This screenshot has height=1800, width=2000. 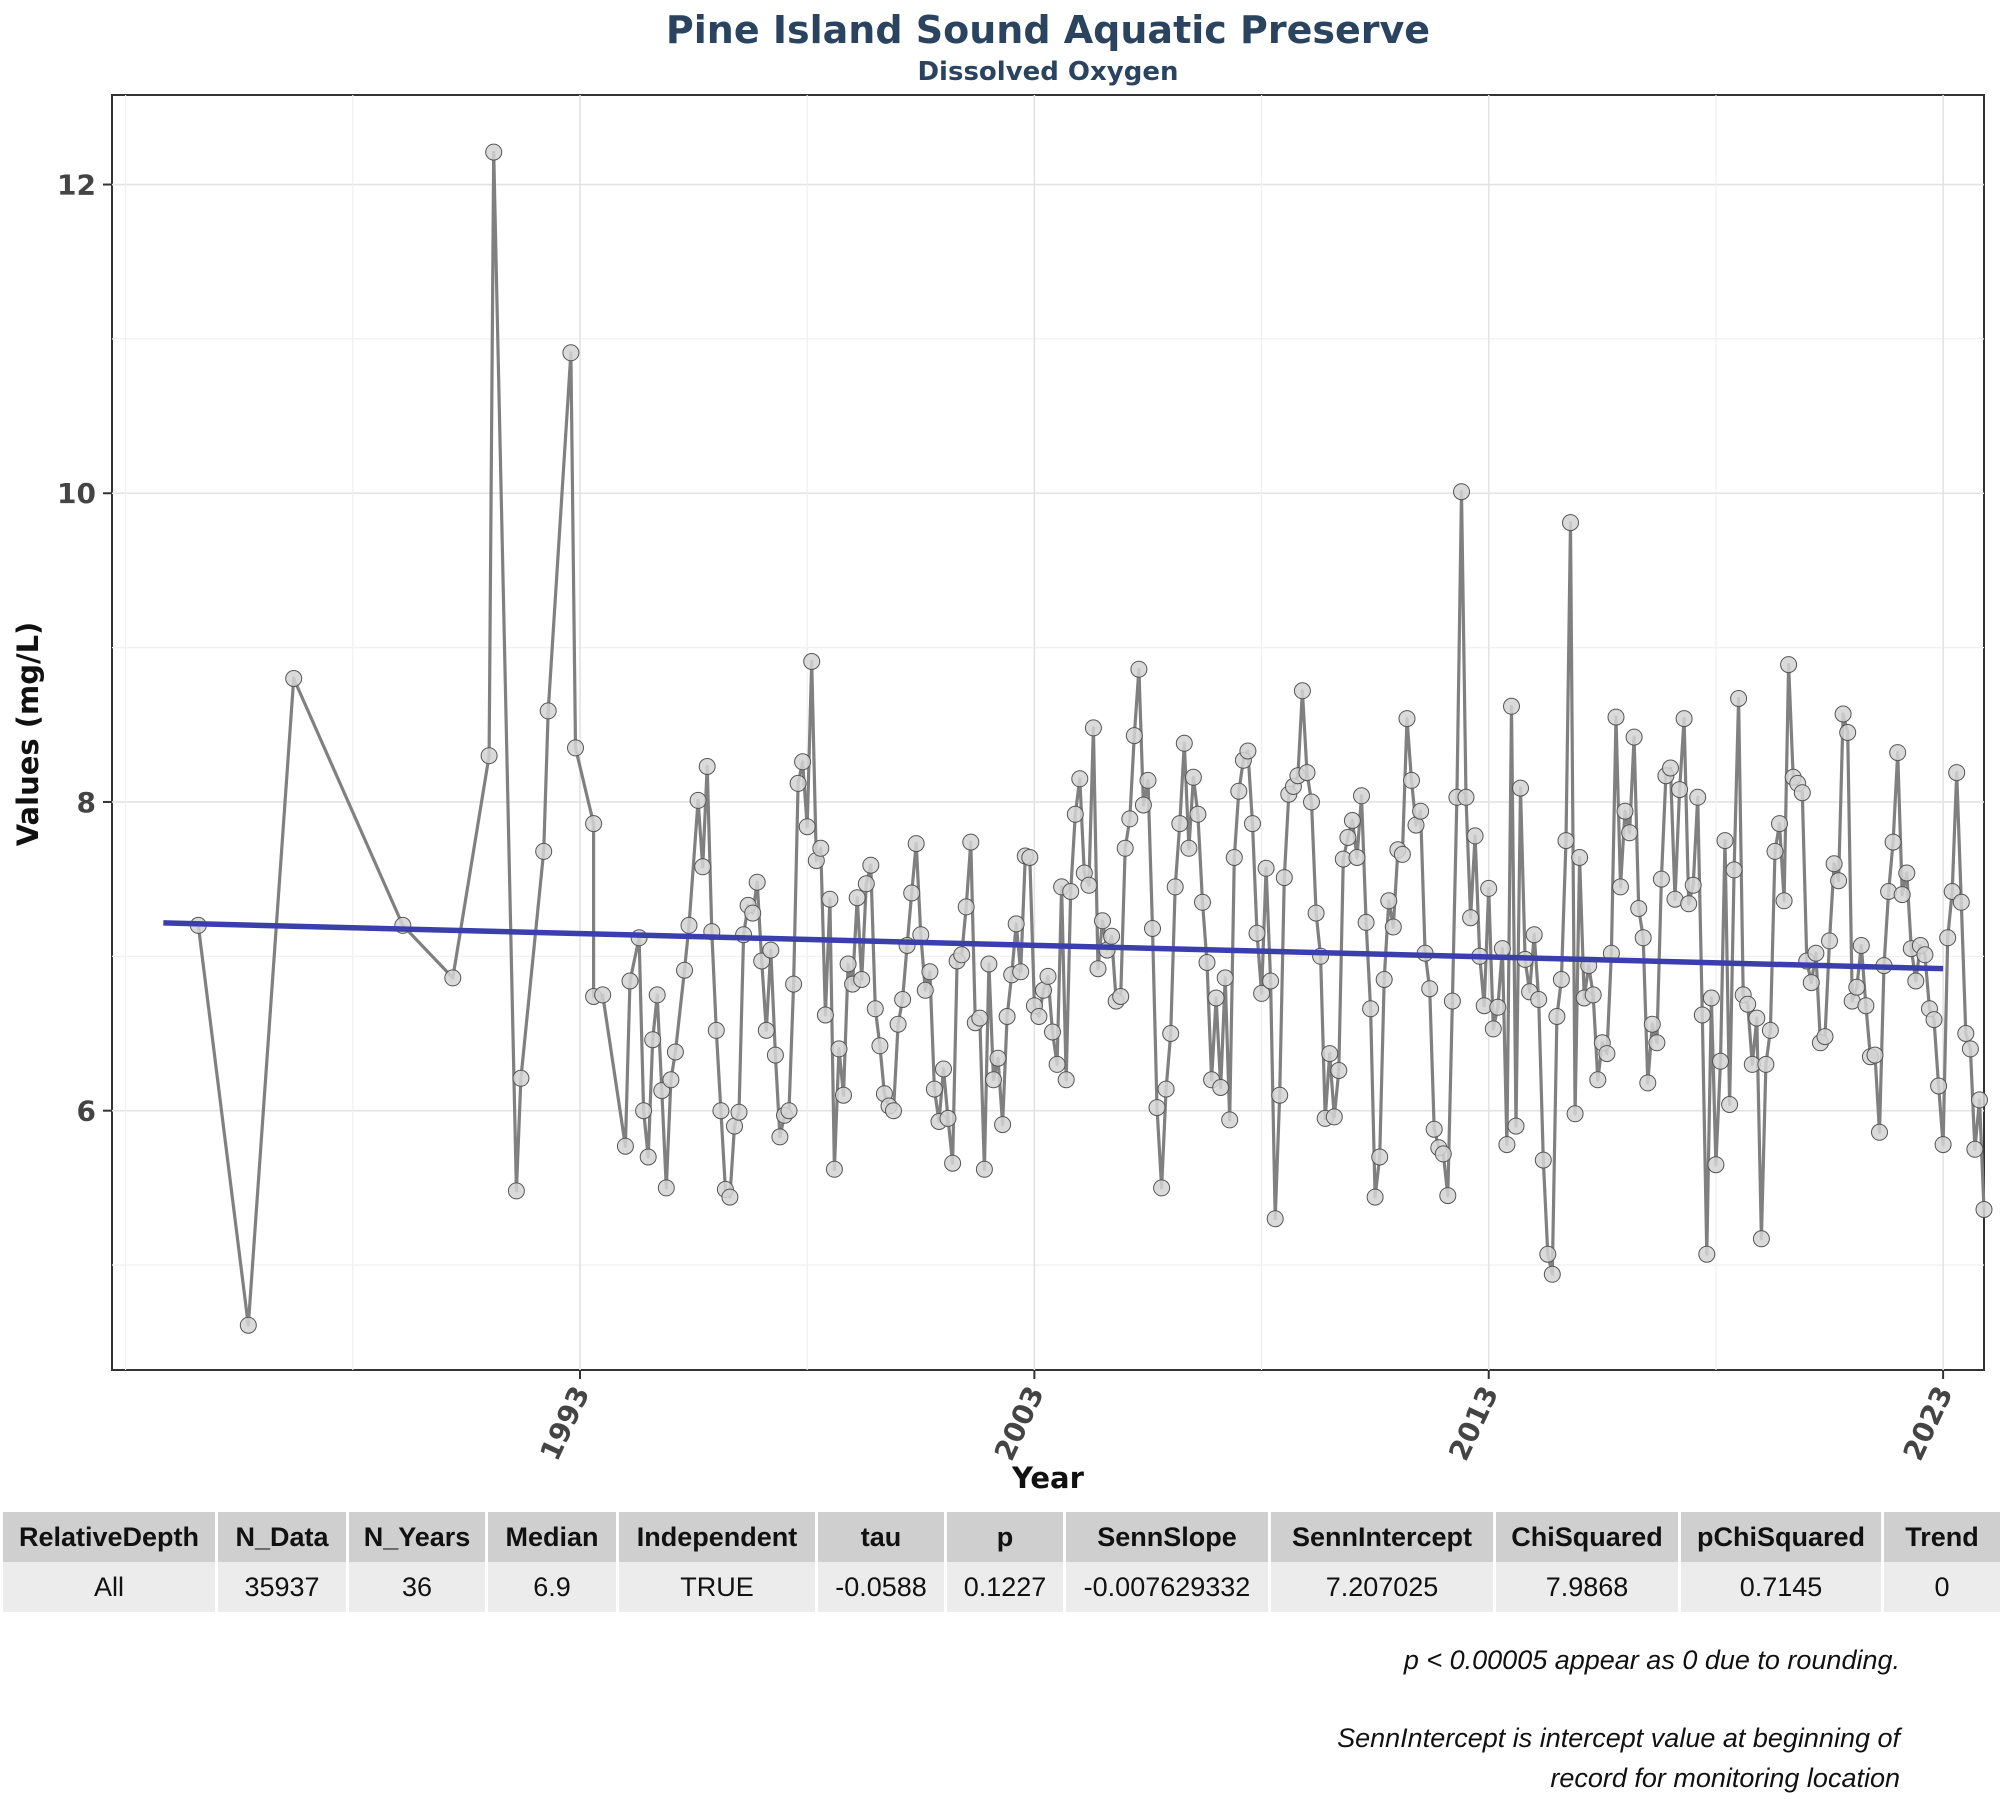 What do you see at coordinates (86, 802) in the screenshot?
I see `y-tick-label: 8` at bounding box center [86, 802].